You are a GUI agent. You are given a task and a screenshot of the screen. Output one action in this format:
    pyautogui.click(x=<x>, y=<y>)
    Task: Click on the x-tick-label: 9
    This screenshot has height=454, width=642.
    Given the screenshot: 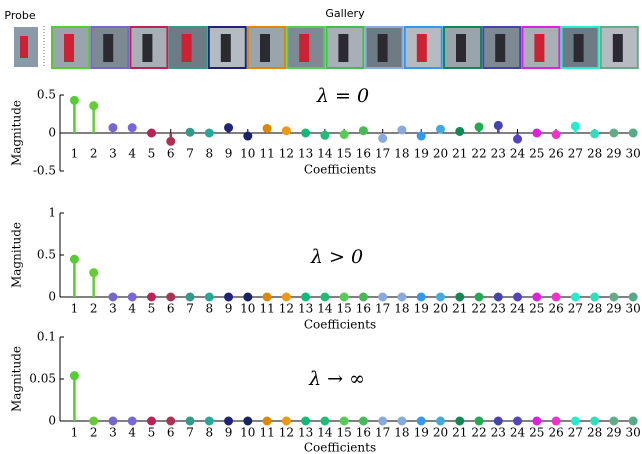 What is the action you would take?
    pyautogui.click(x=229, y=154)
    